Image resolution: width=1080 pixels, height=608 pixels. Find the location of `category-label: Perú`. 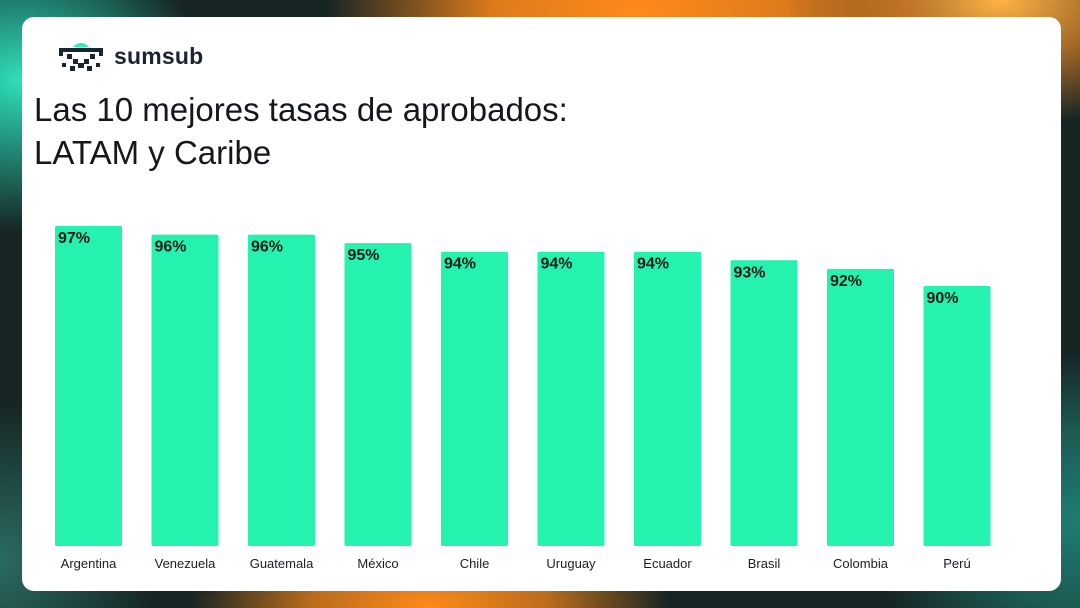

category-label: Perú is located at coordinates (956, 563).